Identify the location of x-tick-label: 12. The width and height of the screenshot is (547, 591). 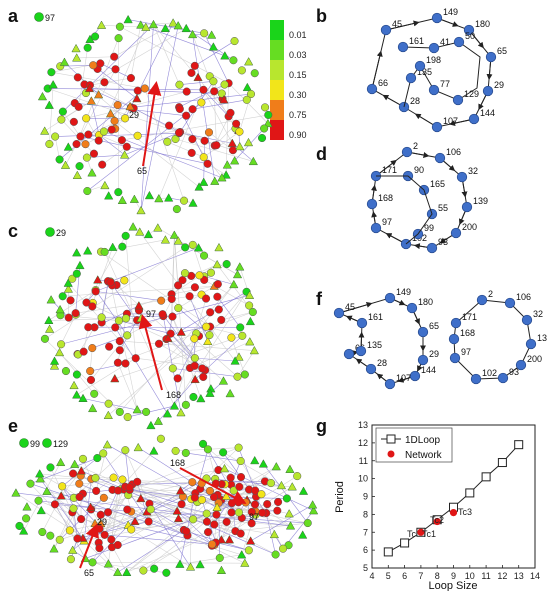
(502, 576).